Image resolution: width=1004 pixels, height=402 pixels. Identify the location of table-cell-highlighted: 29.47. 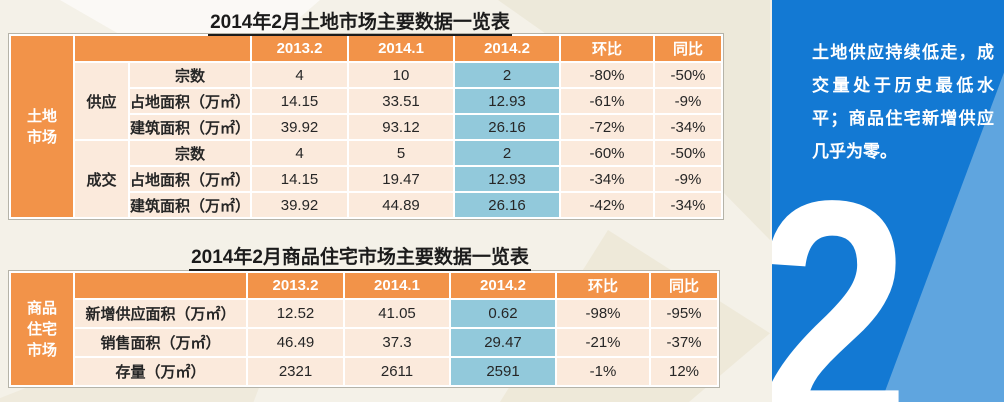
(503, 342).